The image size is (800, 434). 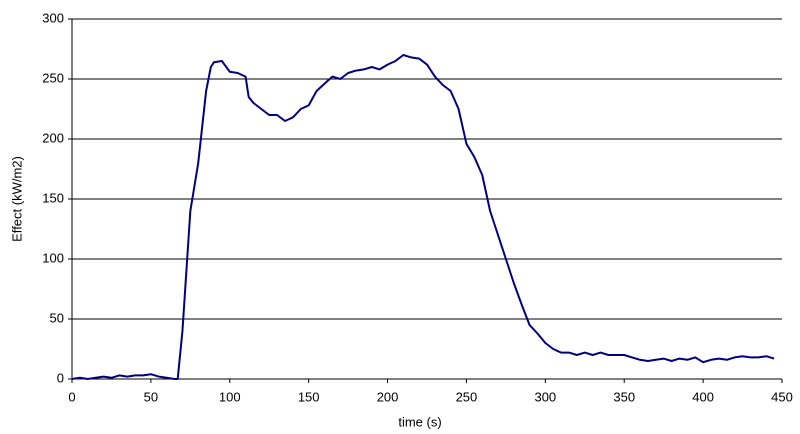 What do you see at coordinates (545, 396) in the screenshot?
I see `x-tick-label: 300` at bounding box center [545, 396].